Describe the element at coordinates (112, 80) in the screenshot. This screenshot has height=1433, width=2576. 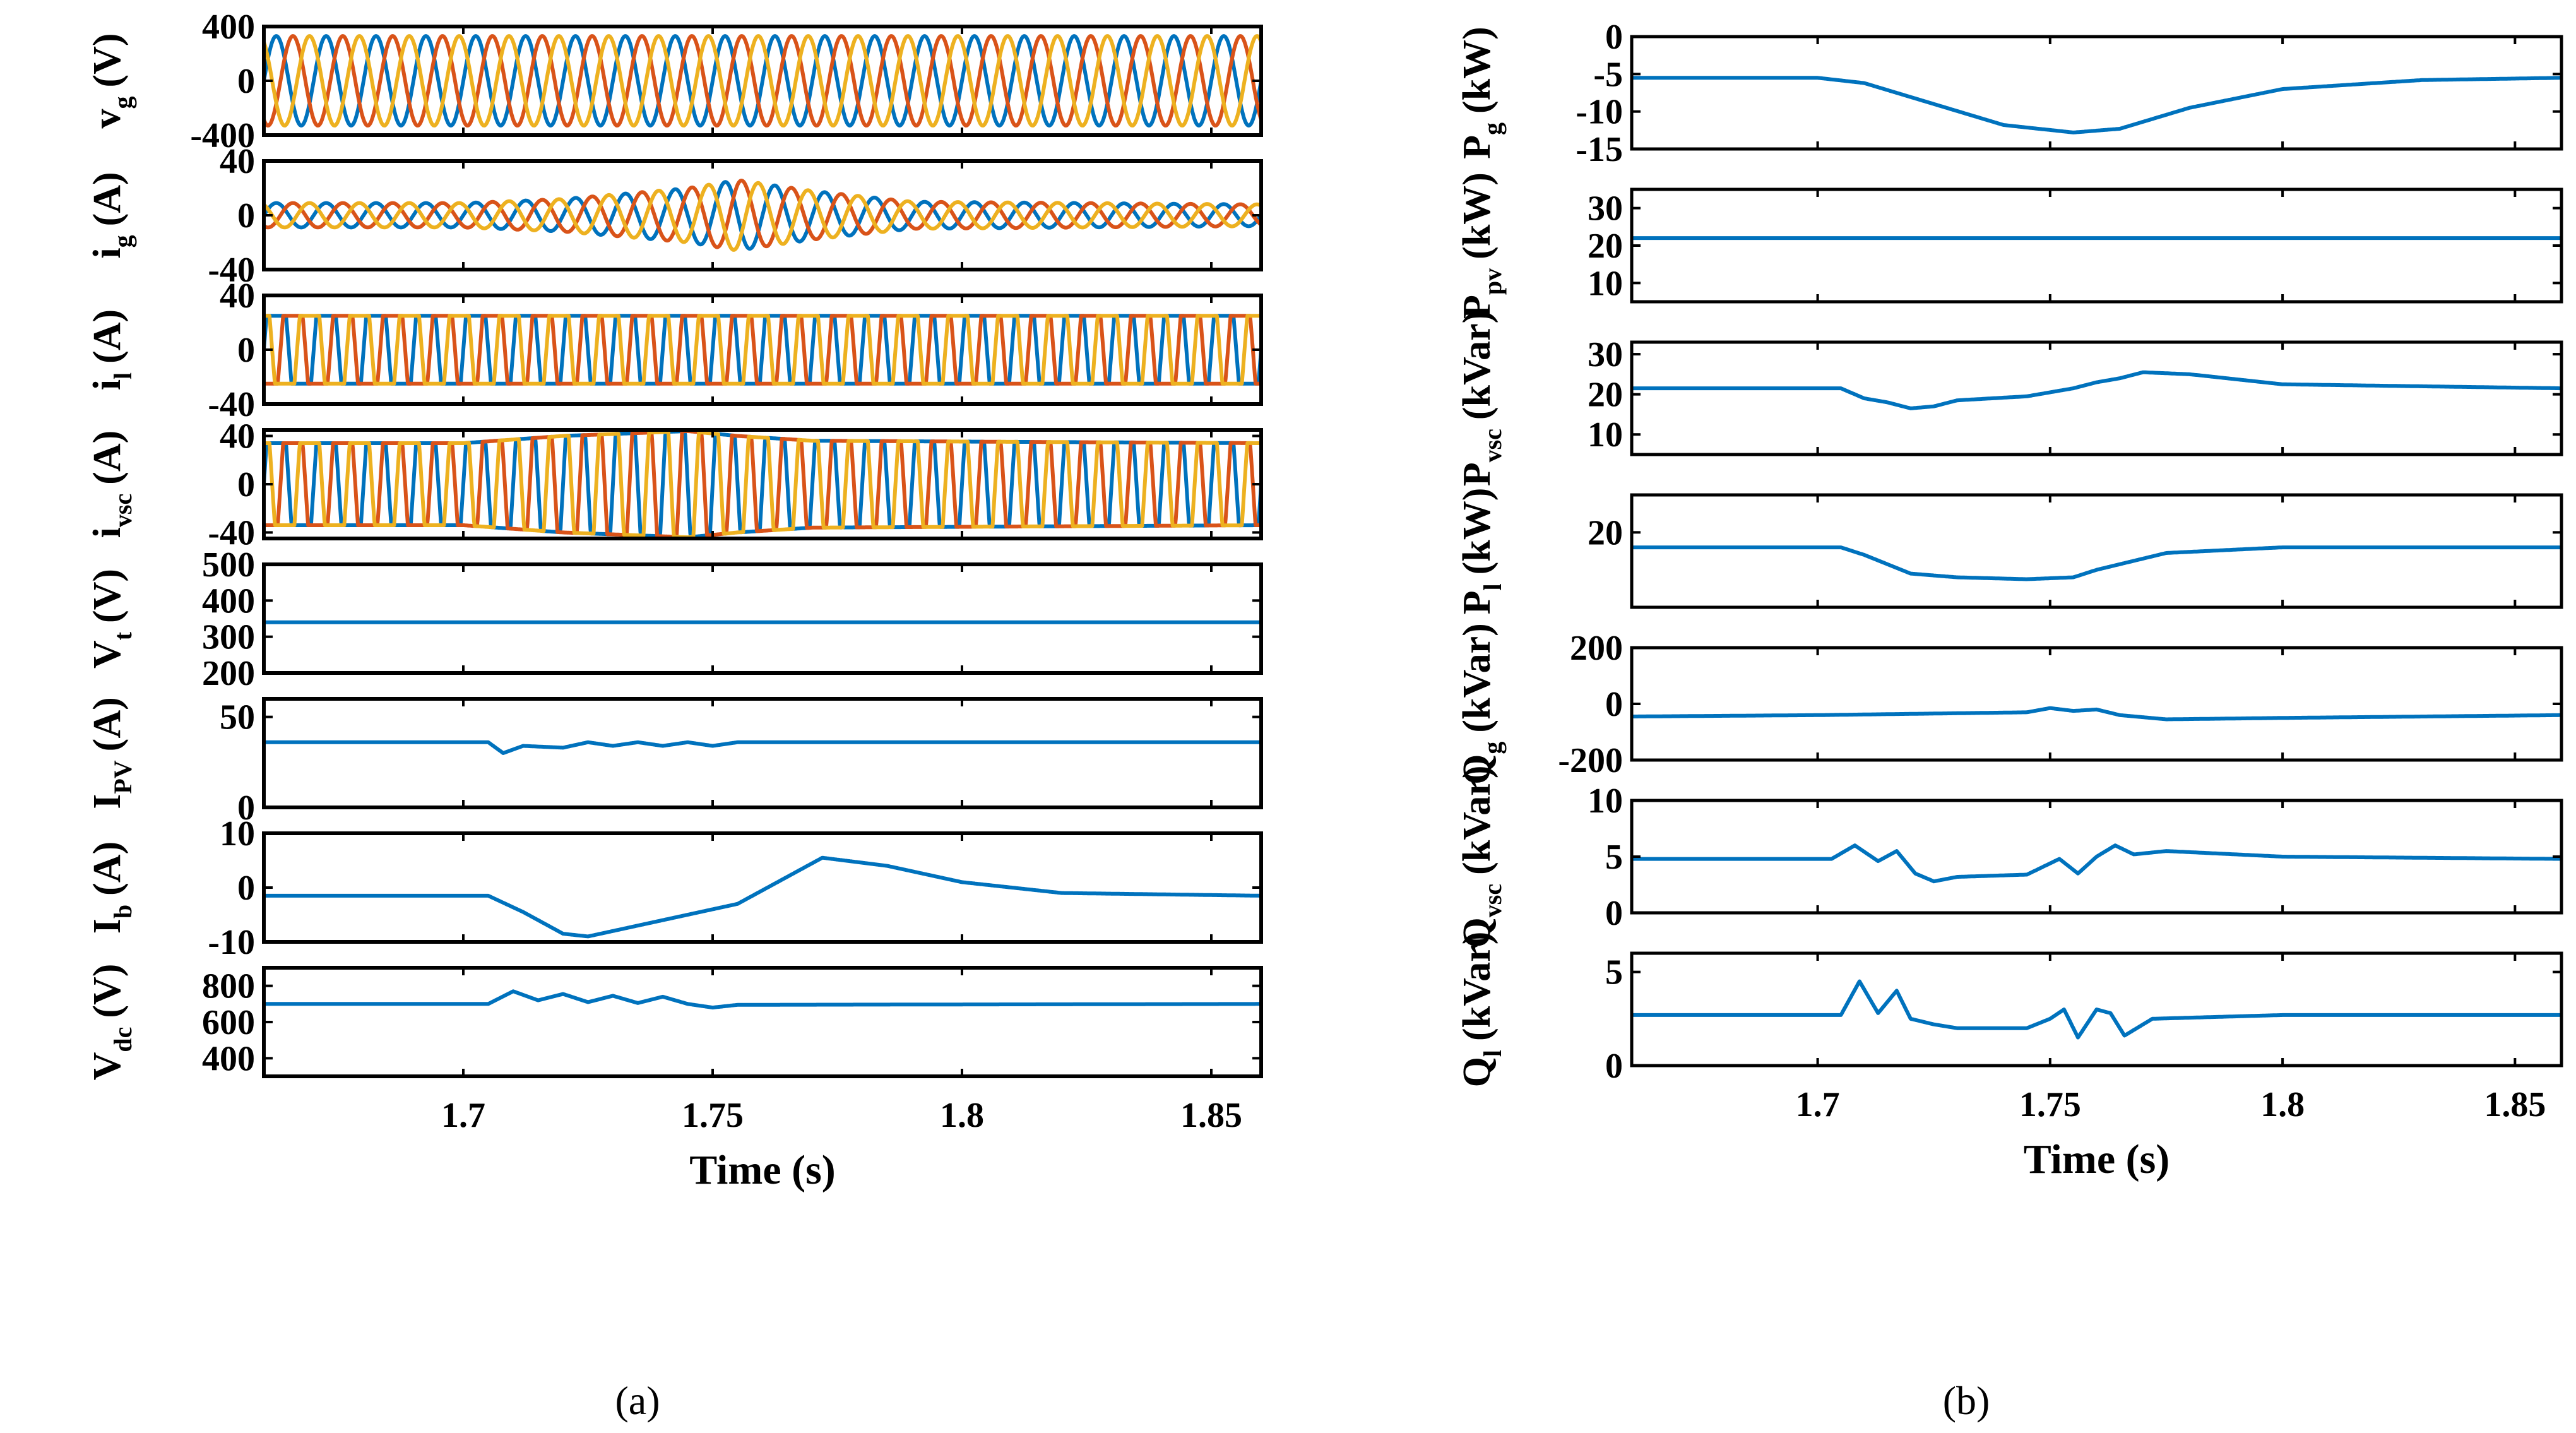
I see `y-axis-label-vg: vg (V)` at that location.